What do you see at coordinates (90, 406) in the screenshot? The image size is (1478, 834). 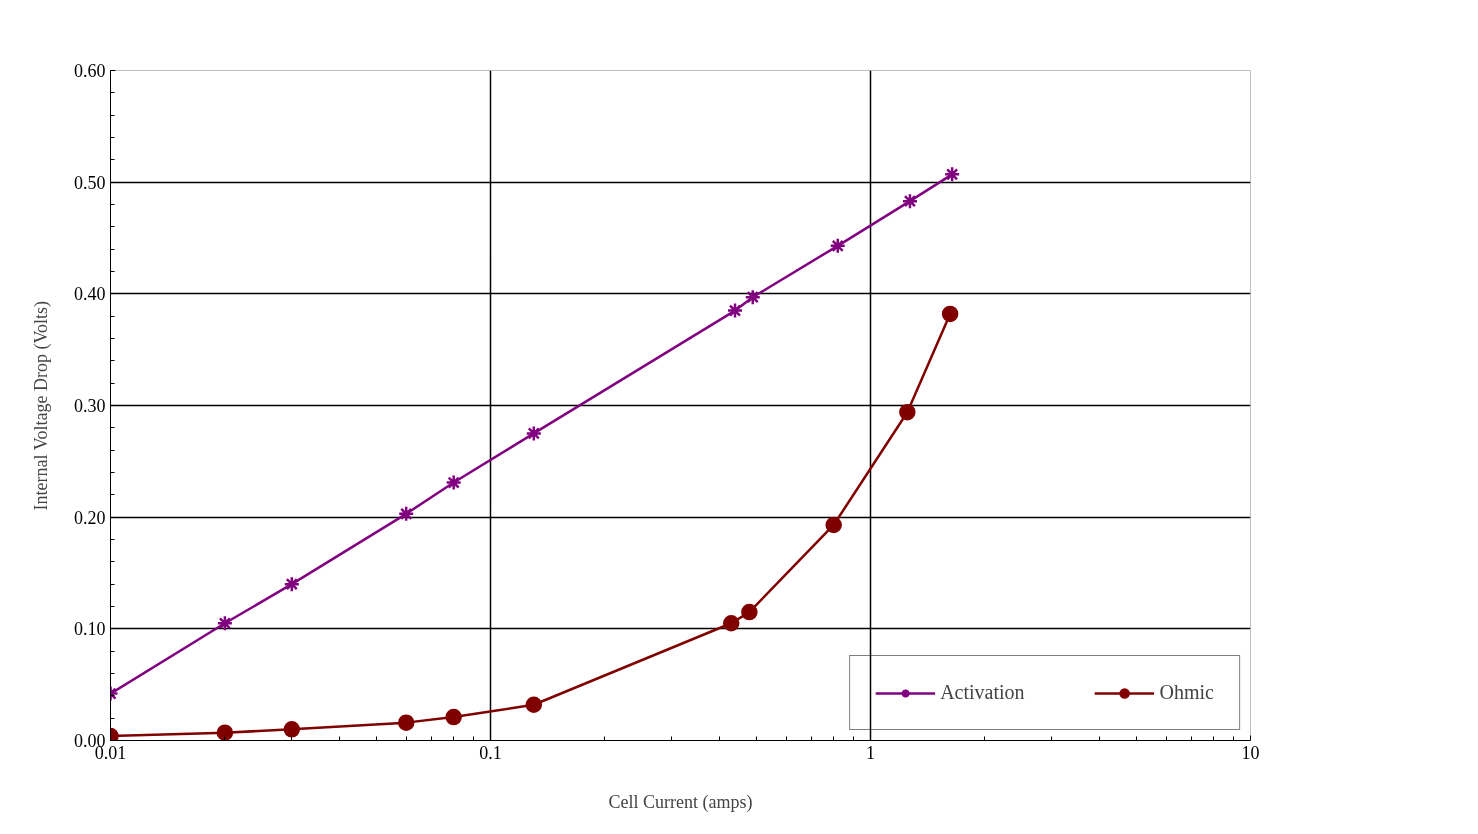 I see `y-tick-label: 0.30` at bounding box center [90, 406].